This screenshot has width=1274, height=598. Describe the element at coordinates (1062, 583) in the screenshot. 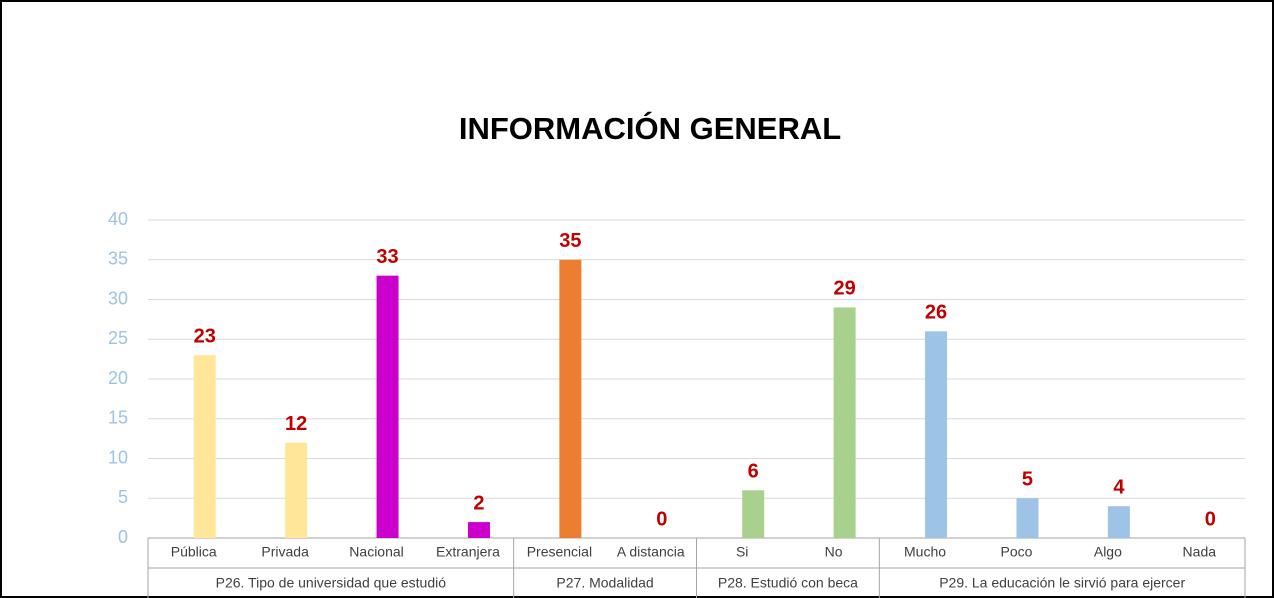

I see `group-label: P29. La educación le sirvió para ejercer` at that location.